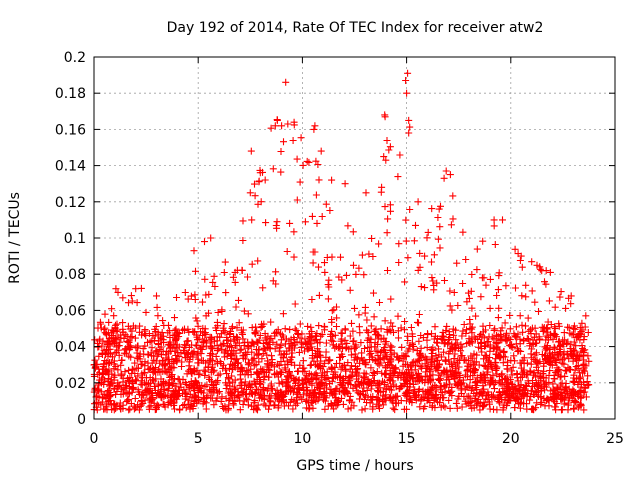 Image resolution: width=640 pixels, height=480 pixels. What do you see at coordinates (75, 239) in the screenshot?
I see `y-tick-label: 0.1` at bounding box center [75, 239].